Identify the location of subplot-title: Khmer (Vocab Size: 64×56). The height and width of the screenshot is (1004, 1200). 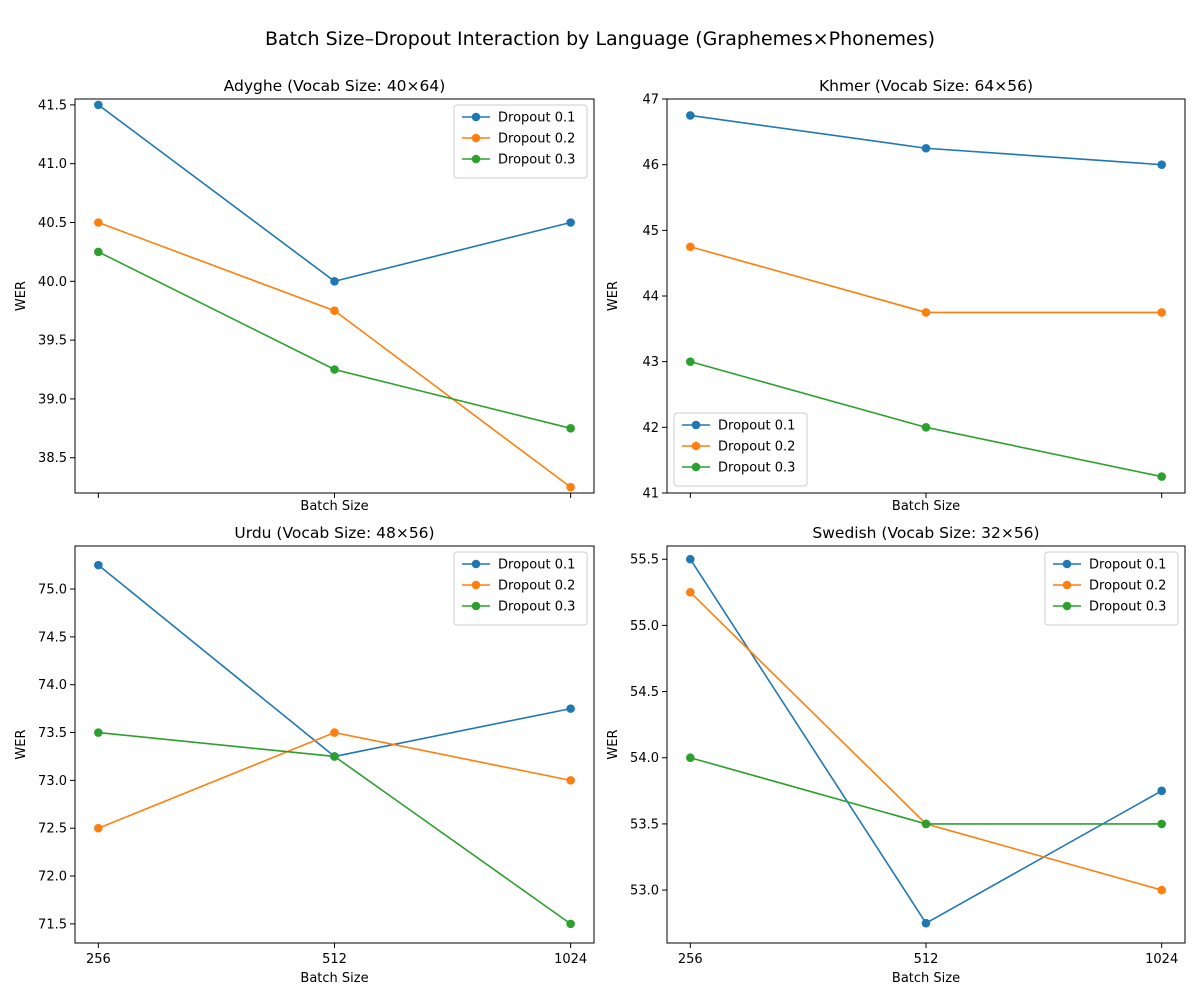
(926, 86).